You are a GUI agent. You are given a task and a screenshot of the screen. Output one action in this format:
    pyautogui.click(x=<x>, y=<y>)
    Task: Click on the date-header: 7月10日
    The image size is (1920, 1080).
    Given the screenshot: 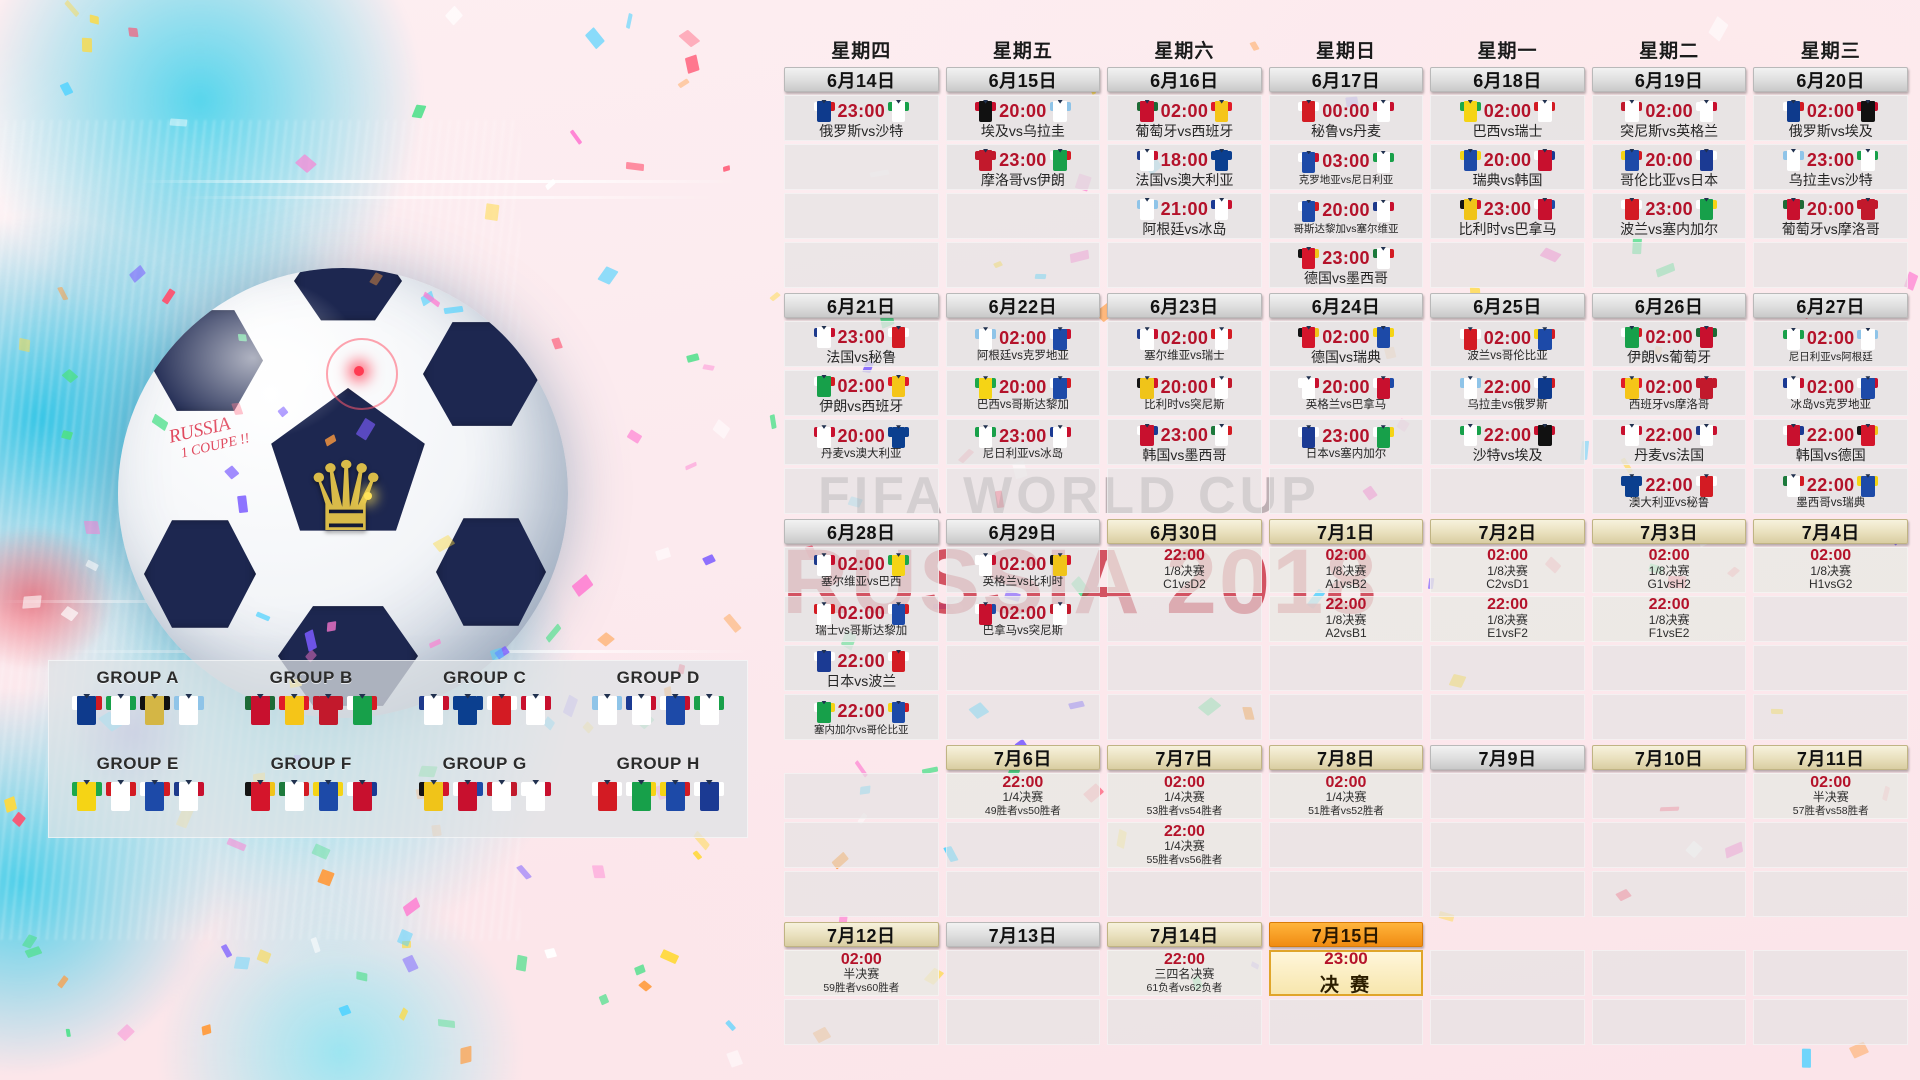 What is the action you would take?
    pyautogui.click(x=1669, y=757)
    